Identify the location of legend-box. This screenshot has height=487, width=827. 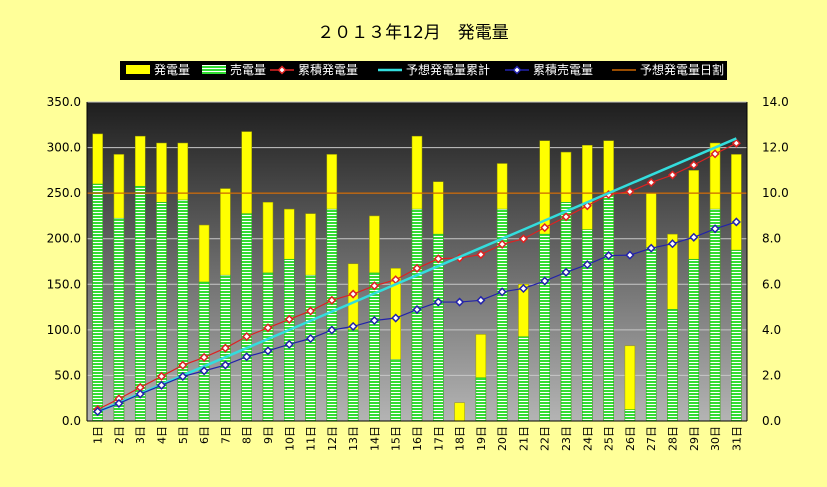
(423, 70).